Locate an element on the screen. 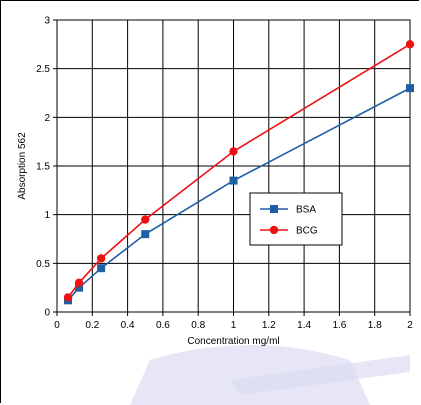 This screenshot has height=405, width=421. y-tick-label: 1.5 is located at coordinates (43, 167).